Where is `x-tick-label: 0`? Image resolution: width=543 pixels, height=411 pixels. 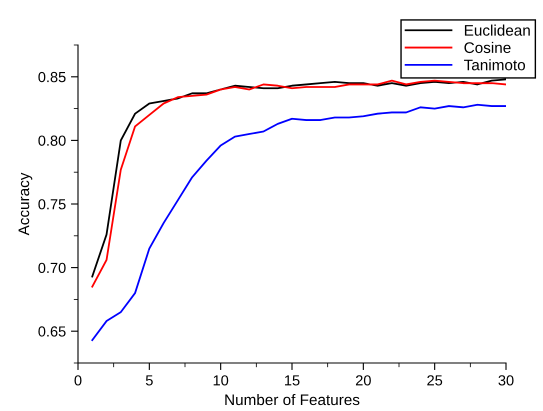
x-tick-label: 0 is located at coordinates (78, 380).